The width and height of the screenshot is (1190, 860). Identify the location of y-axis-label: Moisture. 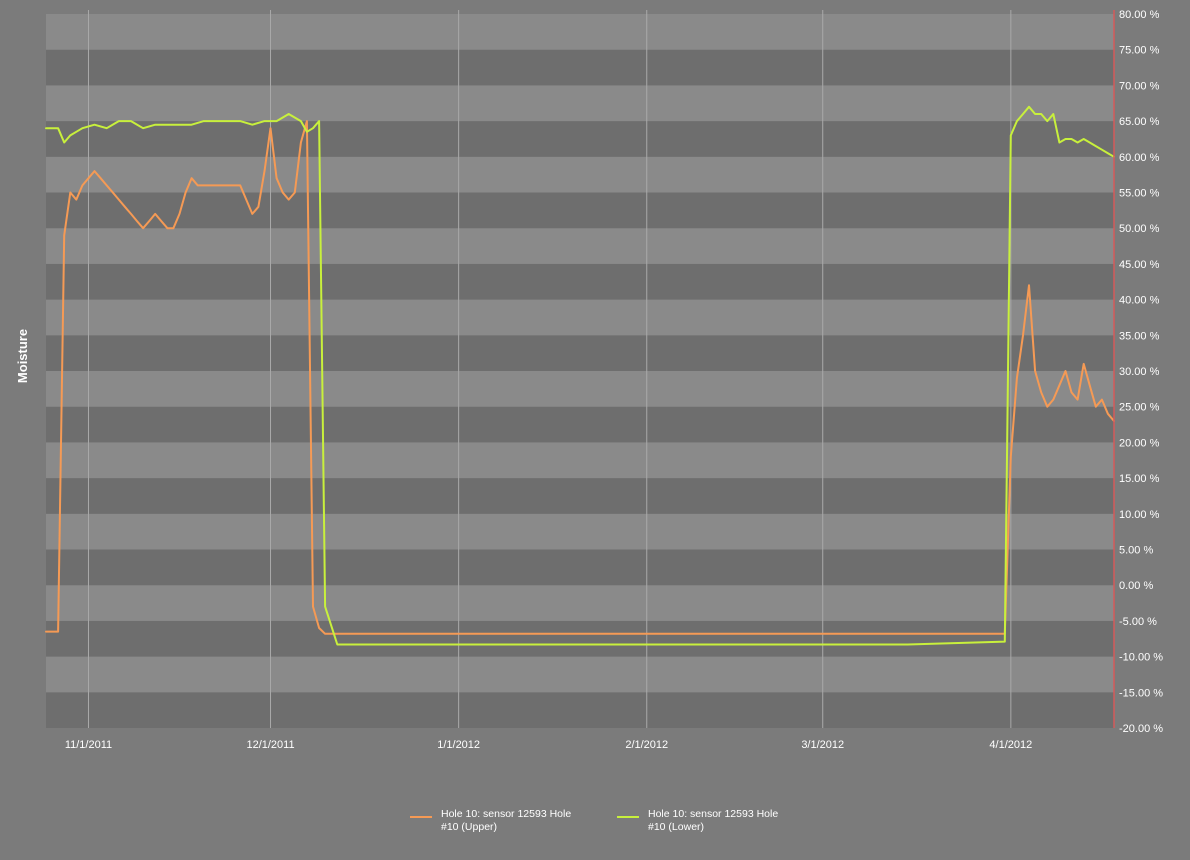
(22, 356).